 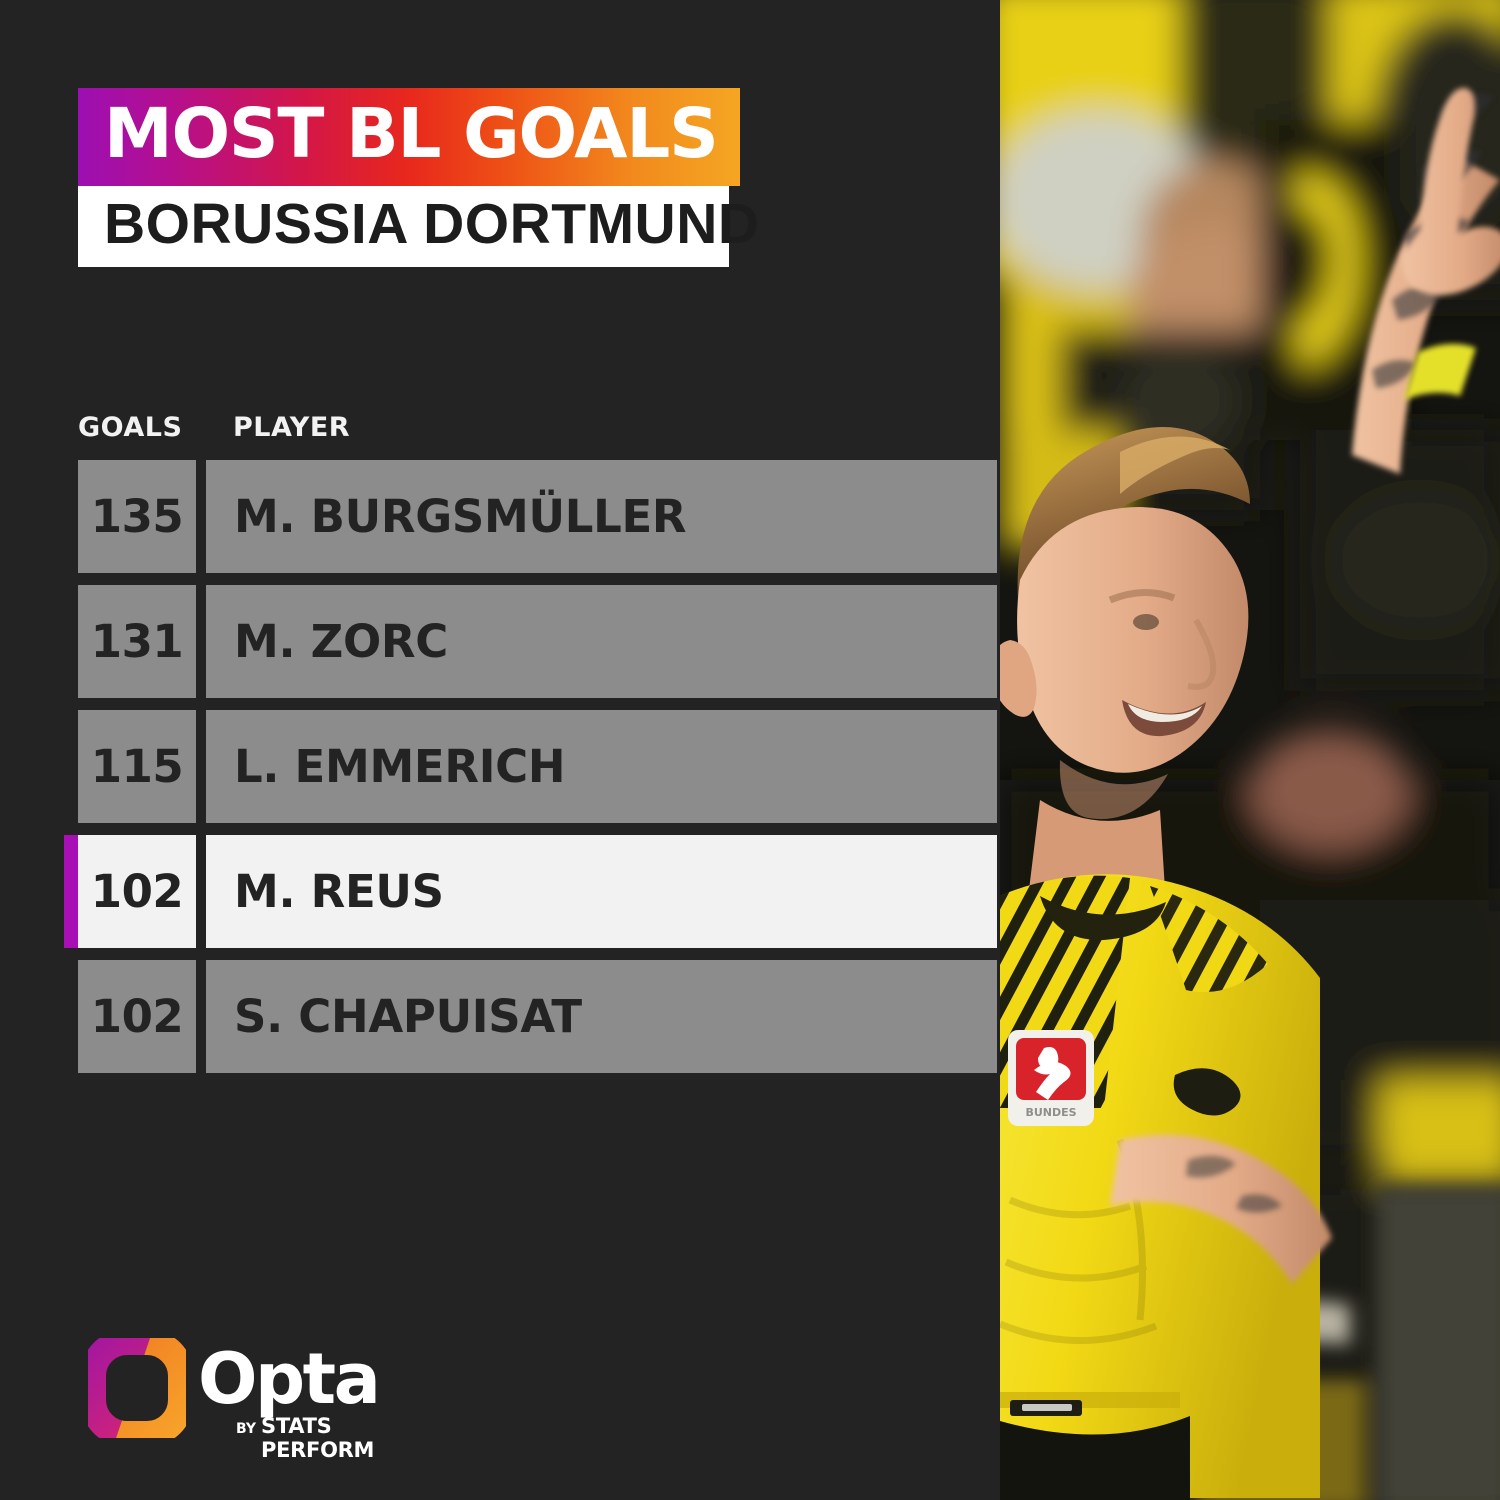 I want to click on table-header: GOALS PLAYER, so click(x=538, y=429).